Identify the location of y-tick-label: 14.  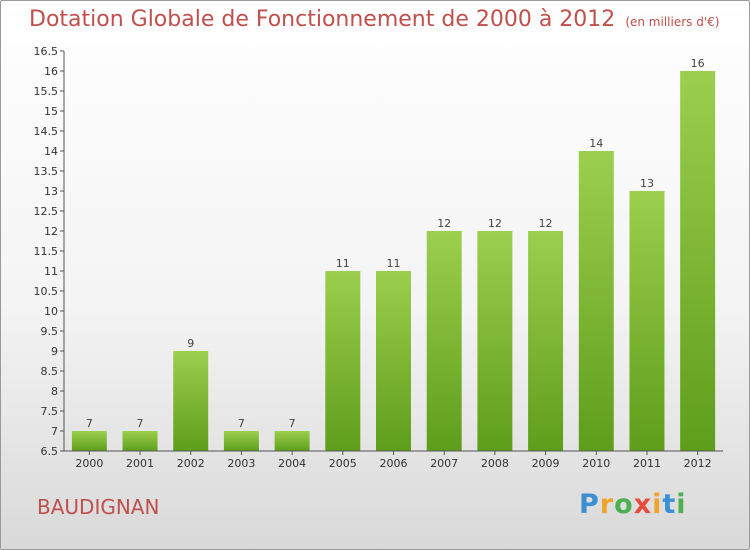
(51, 151).